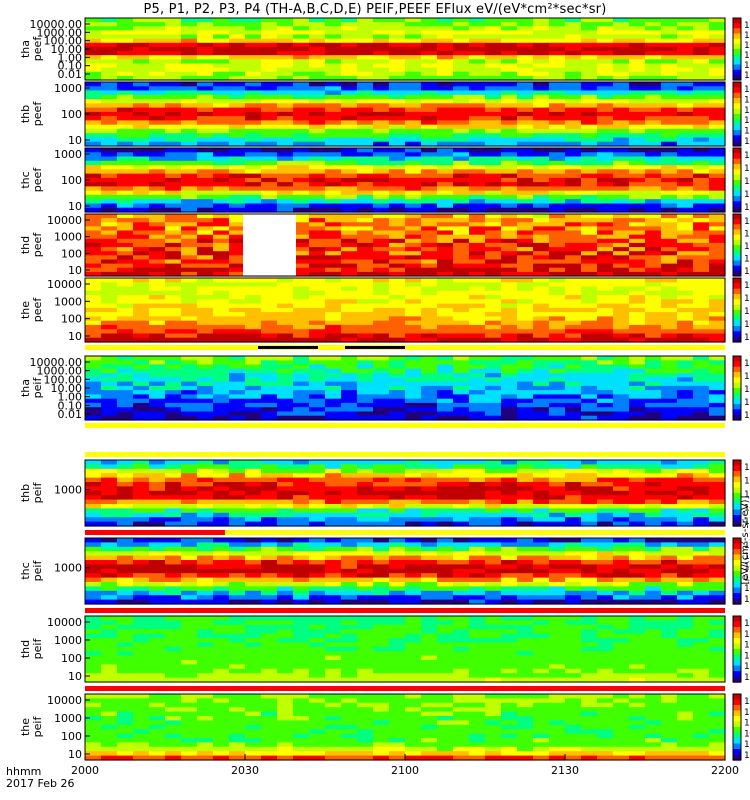 This screenshot has height=800, width=750. What do you see at coordinates (75, 140) in the screenshot?
I see `y-tick-label: 10` at bounding box center [75, 140].